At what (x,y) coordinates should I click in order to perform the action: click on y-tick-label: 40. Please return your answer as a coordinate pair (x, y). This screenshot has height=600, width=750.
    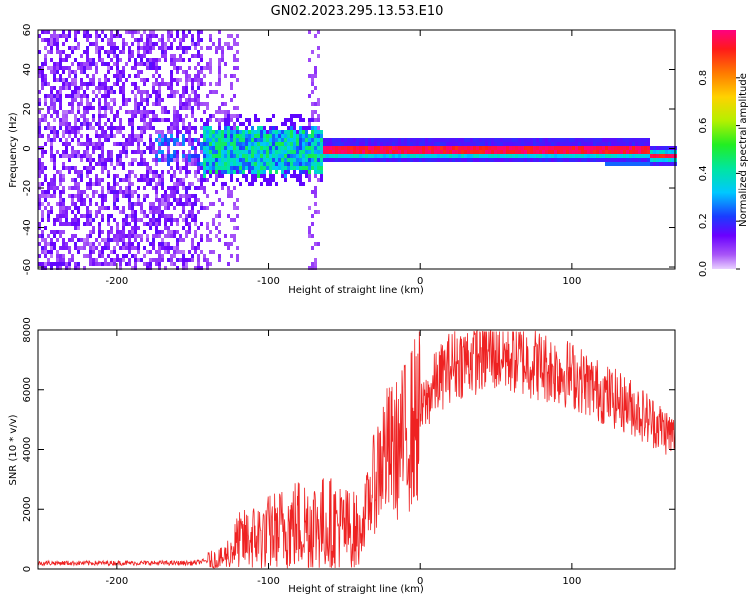
    Looking at the image, I should click on (27, 69).